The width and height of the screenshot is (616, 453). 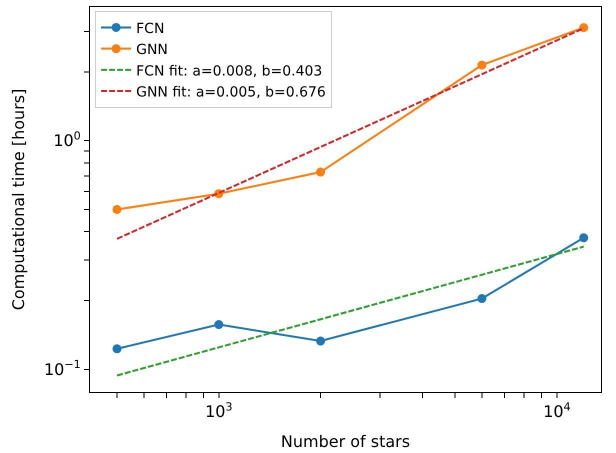 I want to click on x-tick-label: 10$^{4}$, so click(x=557, y=411).